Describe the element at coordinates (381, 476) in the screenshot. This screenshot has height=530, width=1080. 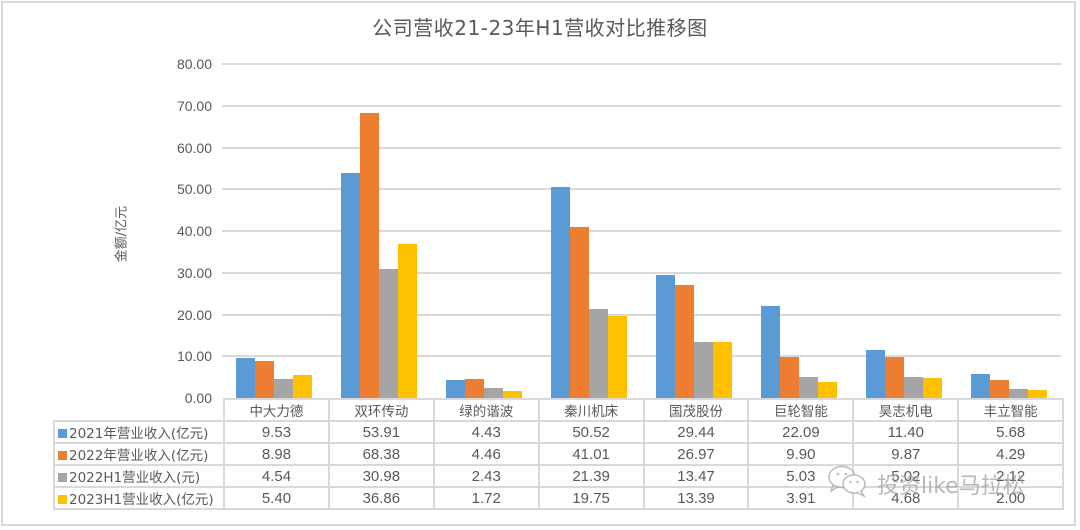
I see `table-cell: 30.98` at that location.